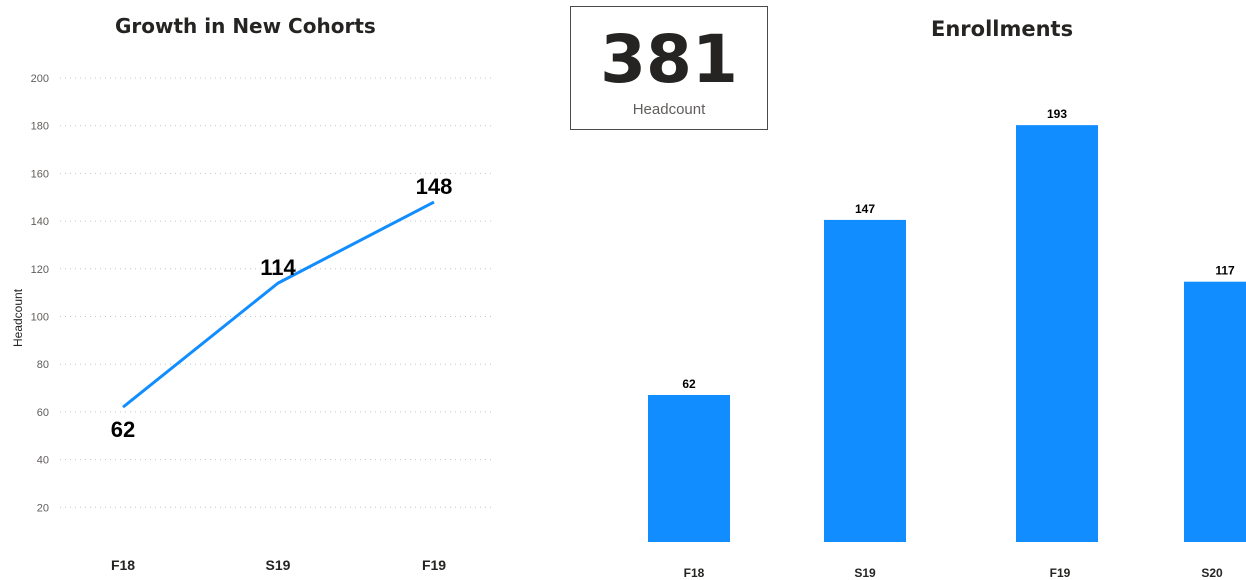  What do you see at coordinates (43, 461) in the screenshot?
I see `y-tick-label: 40` at bounding box center [43, 461].